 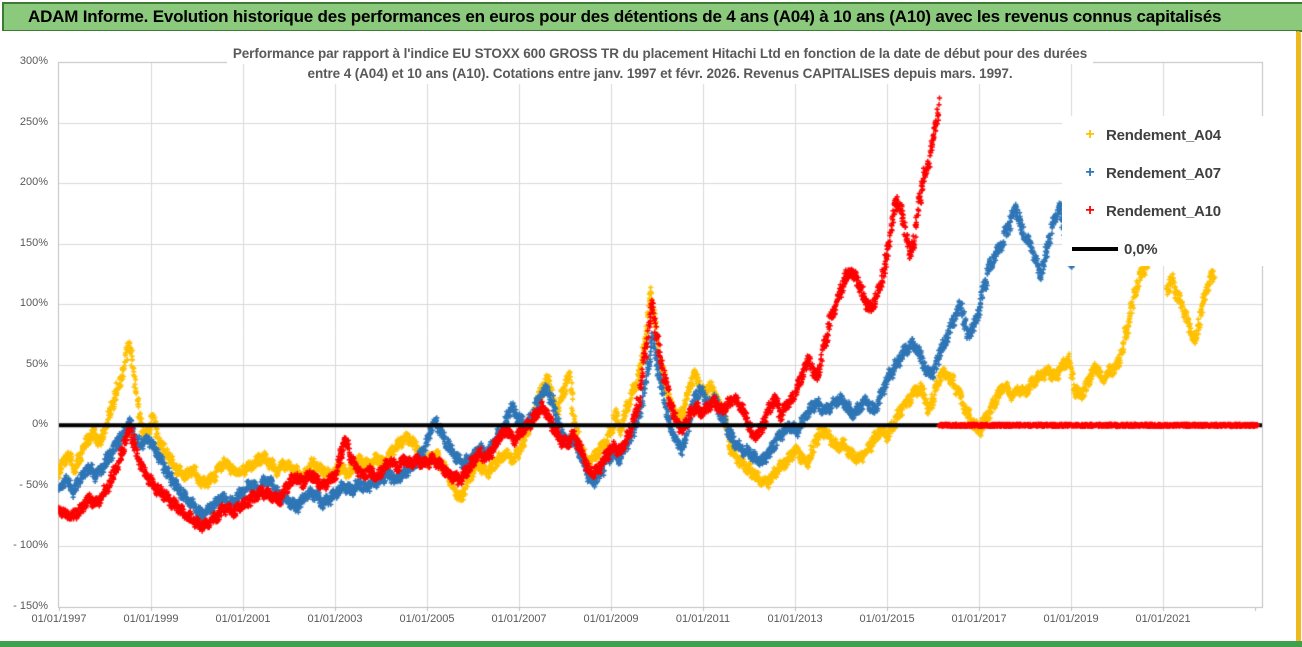 What do you see at coordinates (979, 619) in the screenshot?
I see `x-axis-label: 01/01/2017` at bounding box center [979, 619].